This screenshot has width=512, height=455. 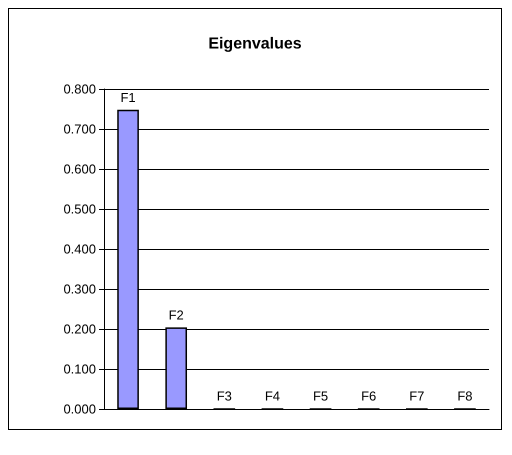 I want to click on chart-title: Eigenvalues, so click(x=255, y=44).